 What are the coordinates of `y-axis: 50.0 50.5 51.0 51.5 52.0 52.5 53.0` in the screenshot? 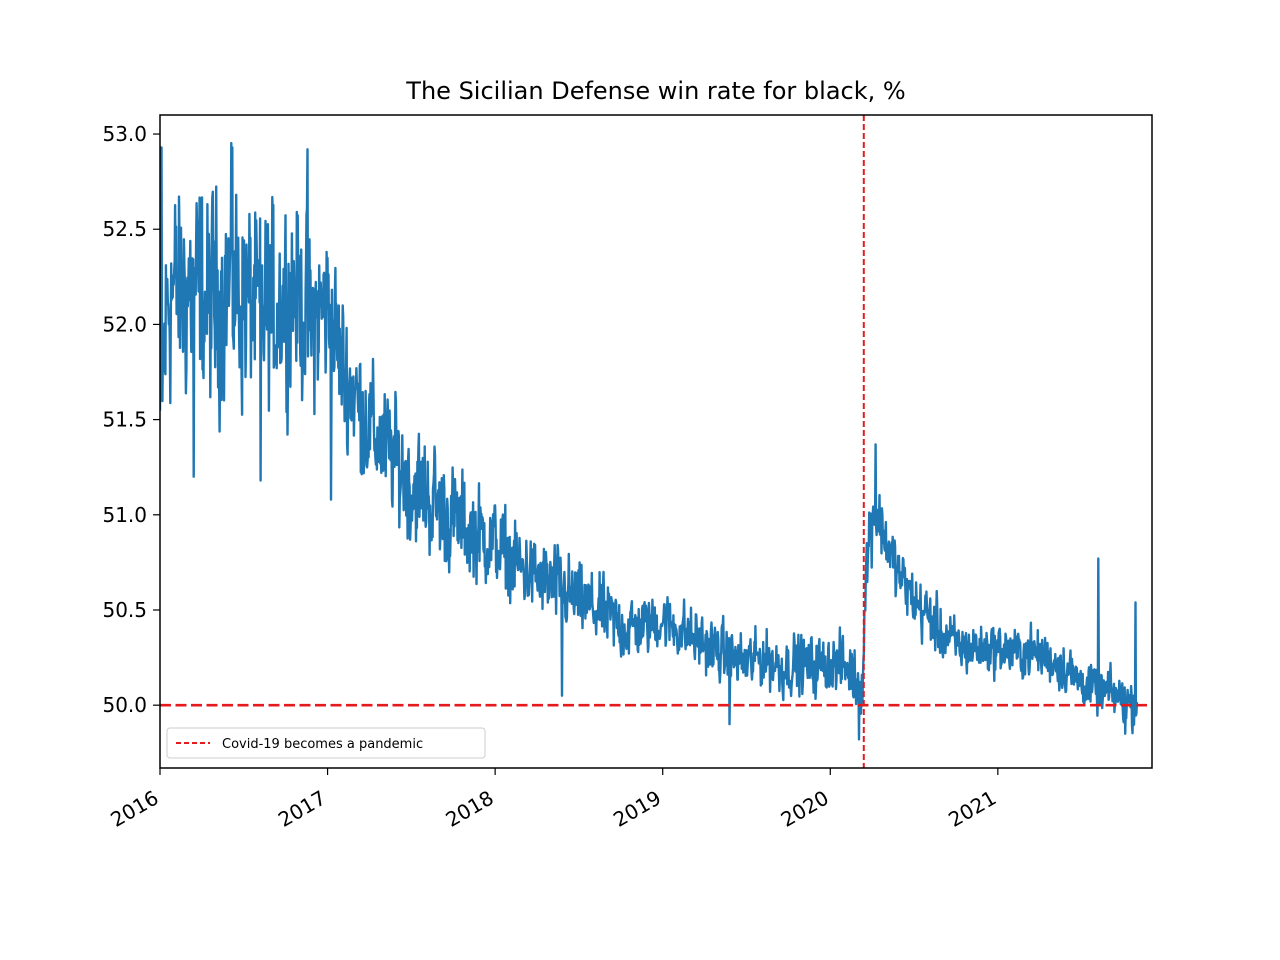 It's located at (131, 419).